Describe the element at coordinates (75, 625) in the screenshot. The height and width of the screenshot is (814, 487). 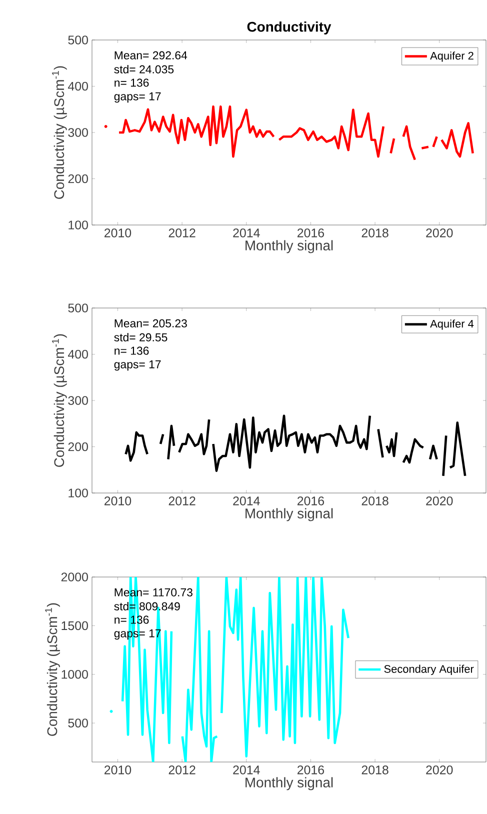
I see `y-tick-label: 1500` at that location.